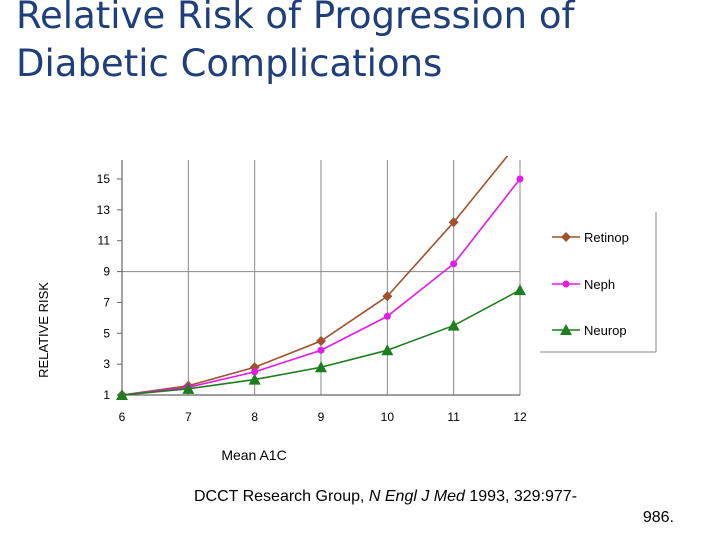 Image resolution: width=720 pixels, height=540 pixels. I want to click on legend-marker-retinop, so click(566, 237).